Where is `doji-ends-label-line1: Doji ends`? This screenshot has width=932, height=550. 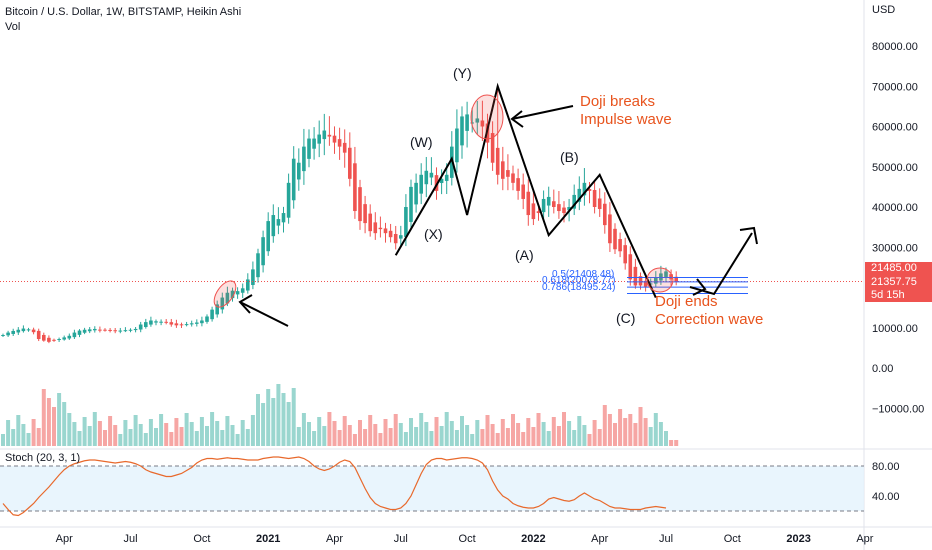 doji-ends-label-line1: Doji ends is located at coordinates (686, 301).